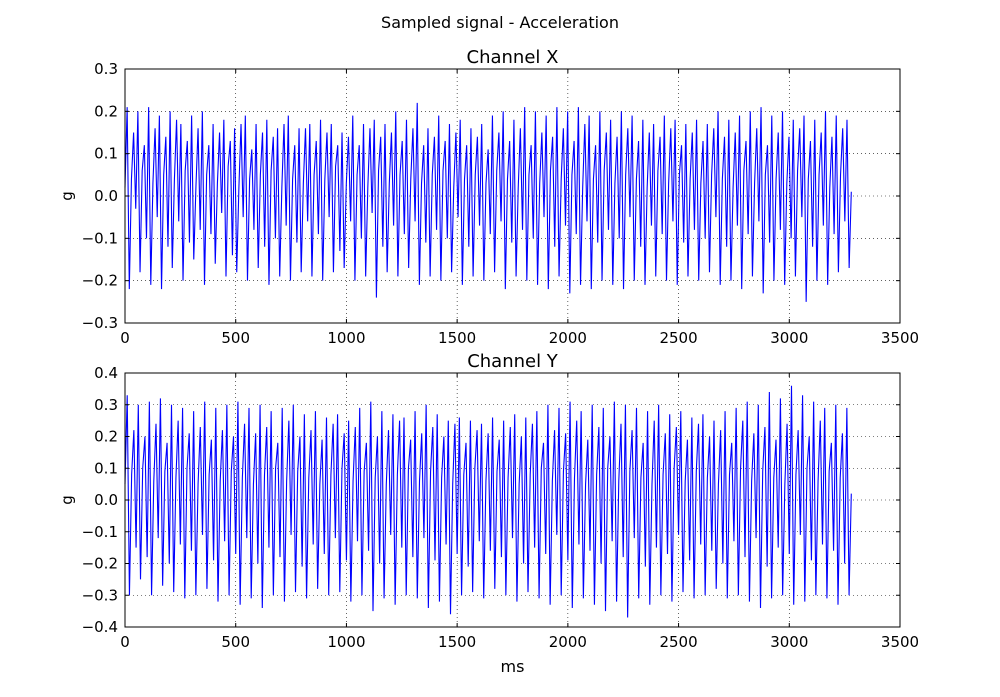  Describe the element at coordinates (513, 57) in the screenshot. I see `panel-title-channel-x: Channel X` at that location.